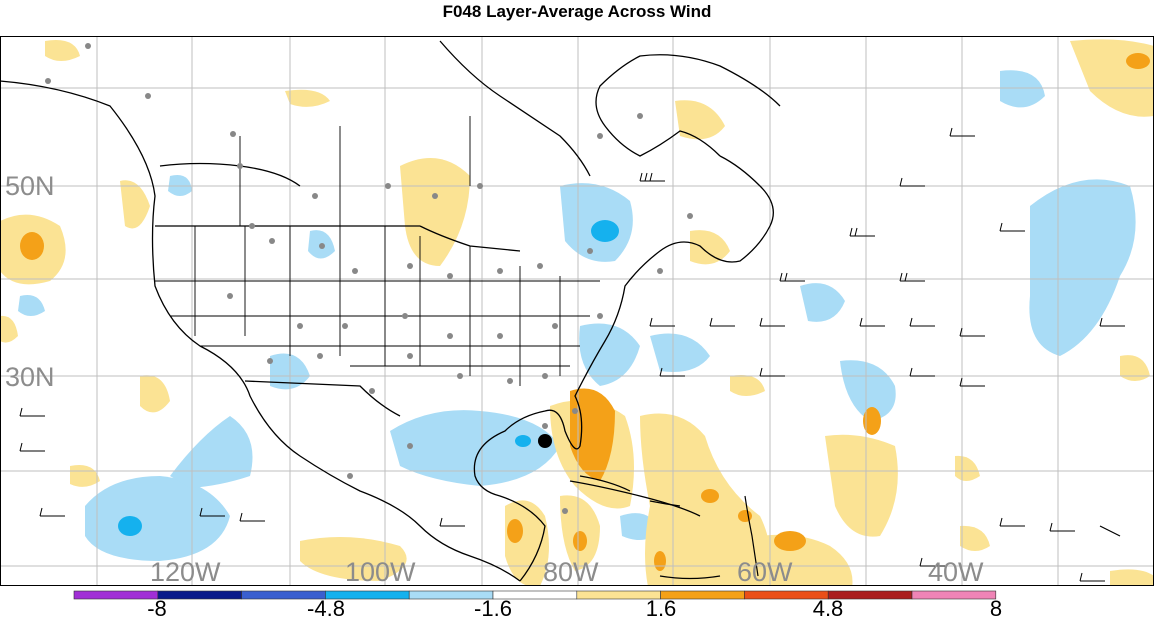 This screenshot has height=622, width=1154. I want to click on colorbar-label-neg1-6: -1.6, so click(493, 608).